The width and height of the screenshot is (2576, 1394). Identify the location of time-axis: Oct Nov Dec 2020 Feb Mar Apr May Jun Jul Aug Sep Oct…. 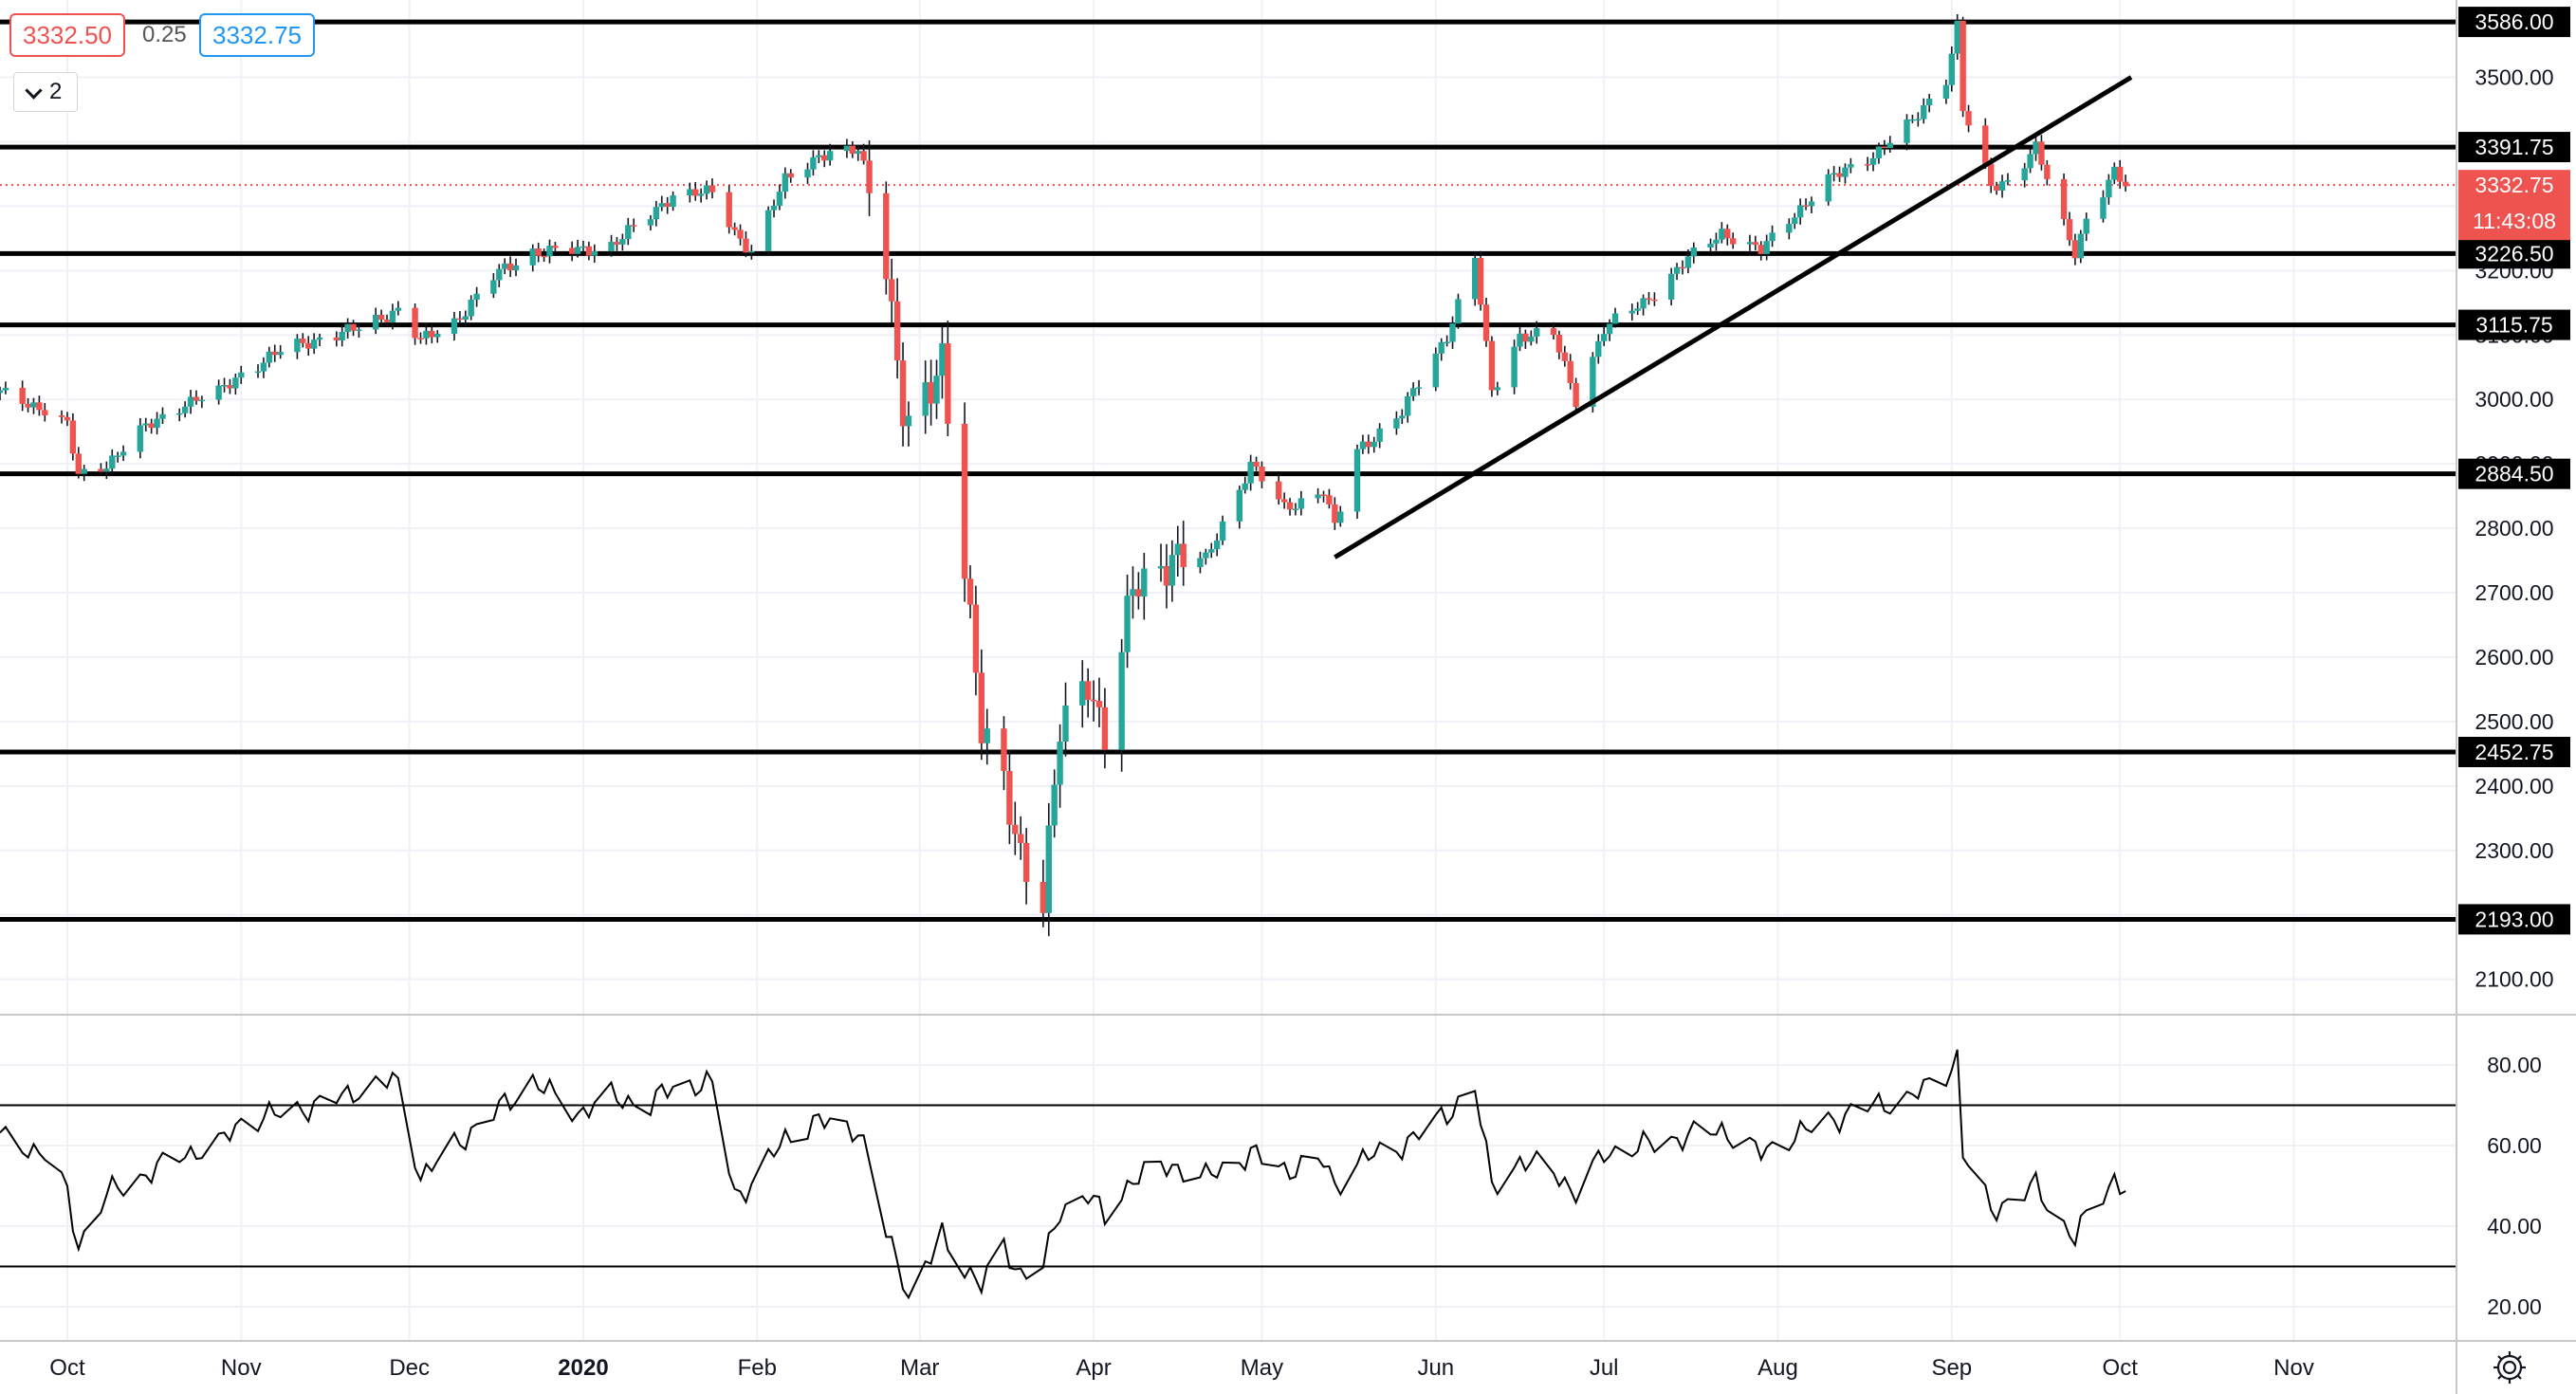
(1181, 1368).